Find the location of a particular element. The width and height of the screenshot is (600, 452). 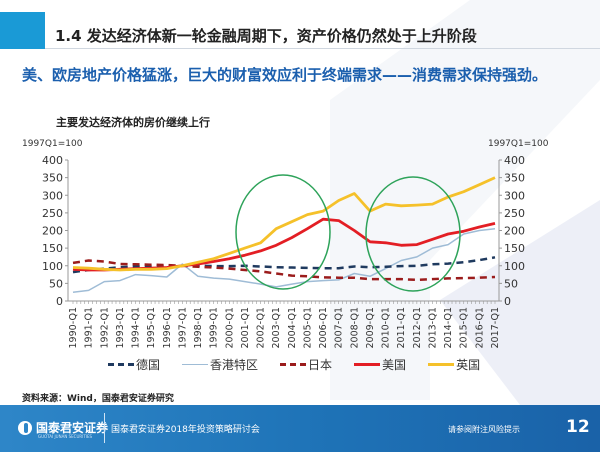

data-source: 资料来源：Wind，国泰君安证券研究 is located at coordinates (98, 399).